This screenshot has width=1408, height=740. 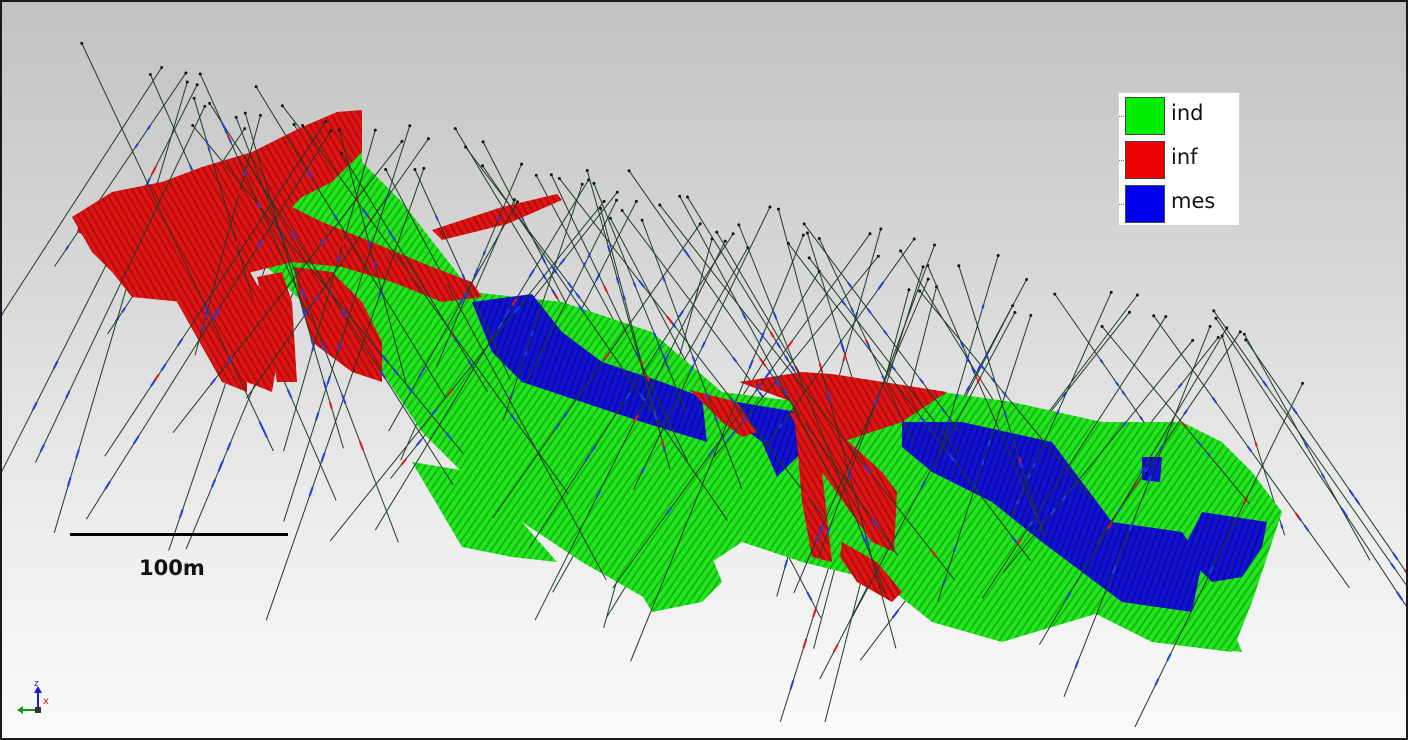 I want to click on legend-label-mes: mes, so click(x=1193, y=201).